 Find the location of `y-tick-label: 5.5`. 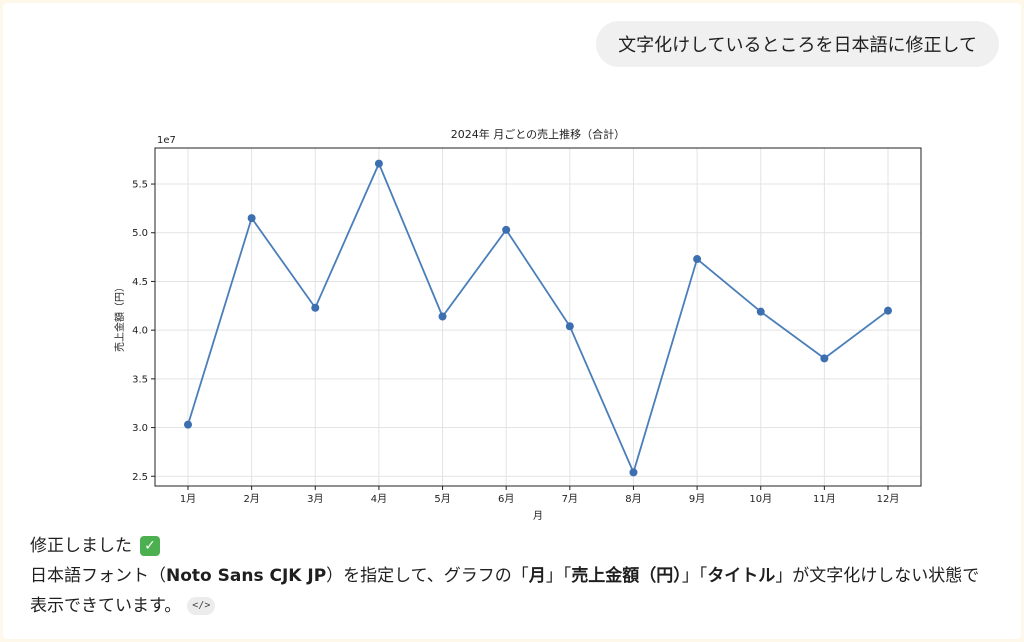

y-tick-label: 5.5 is located at coordinates (140, 185).